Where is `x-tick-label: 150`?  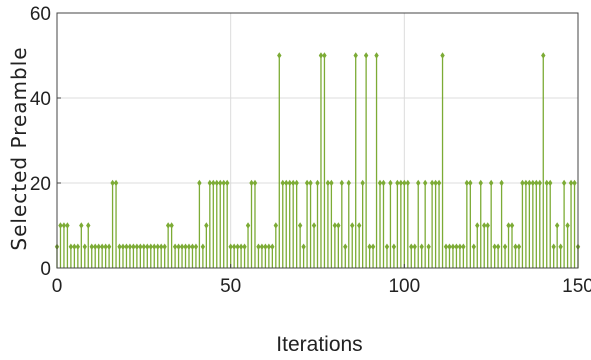
x-tick-label: 150 is located at coordinates (576, 286).